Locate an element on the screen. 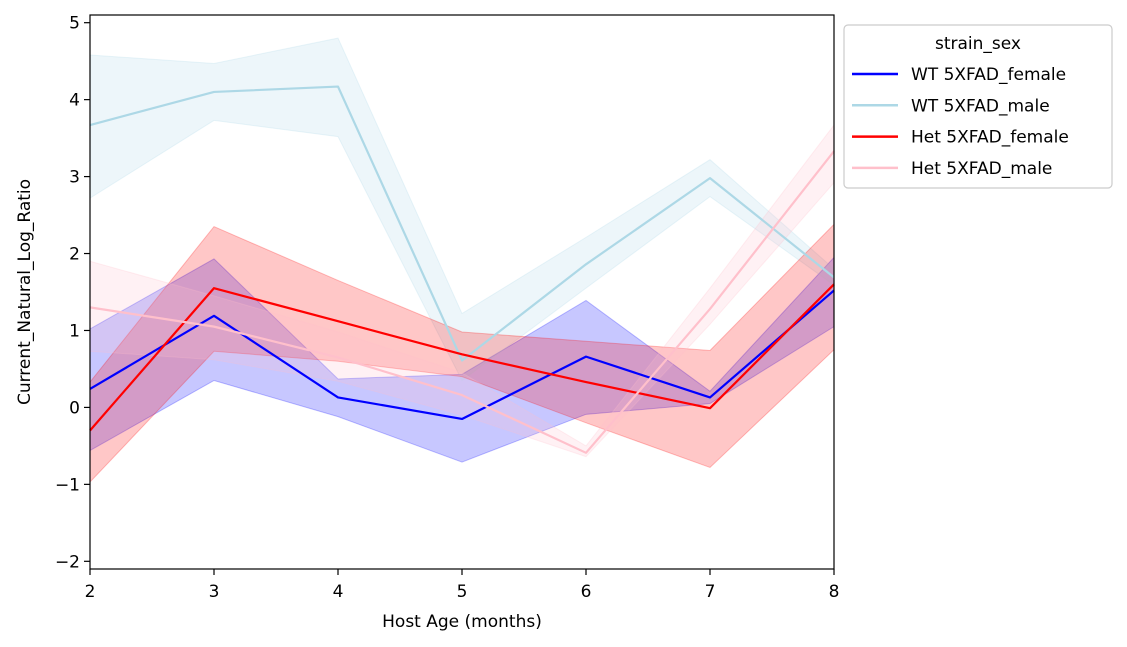  x-tick-label: 5 is located at coordinates (462, 592).